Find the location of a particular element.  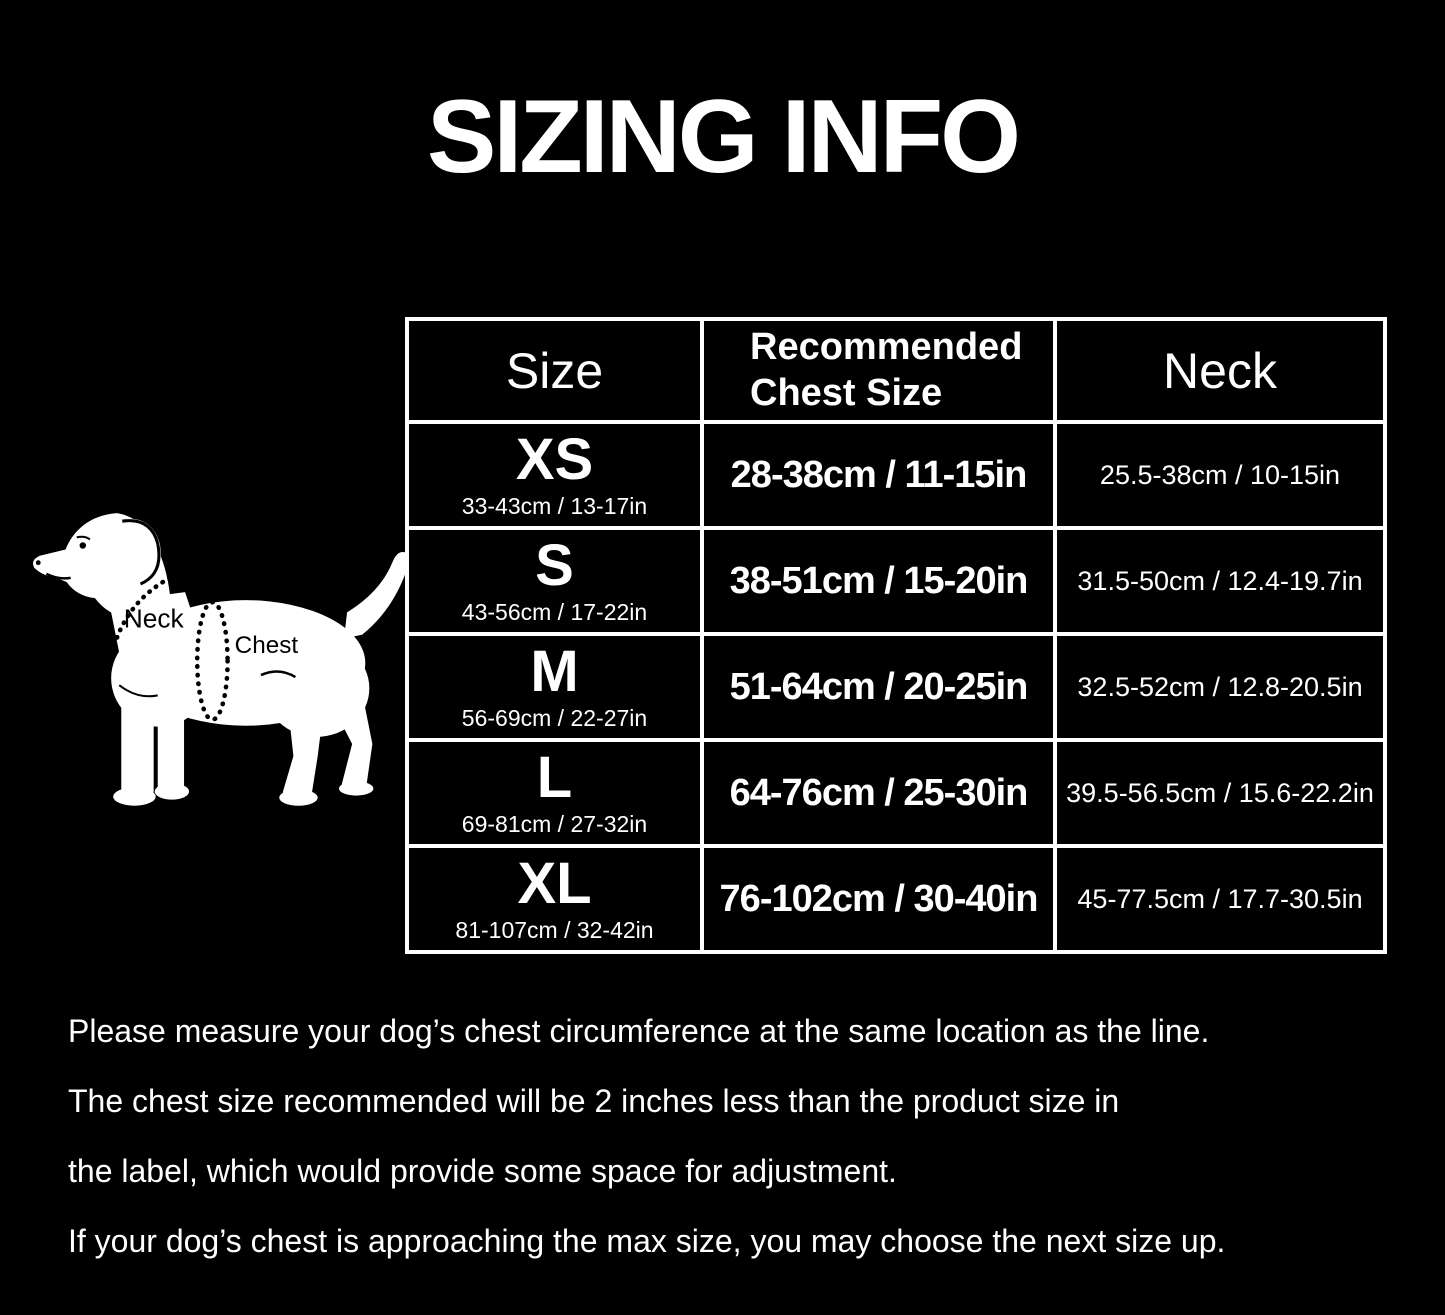

table-header-row: Size Recommended Chest Size Neck is located at coordinates (896, 370).